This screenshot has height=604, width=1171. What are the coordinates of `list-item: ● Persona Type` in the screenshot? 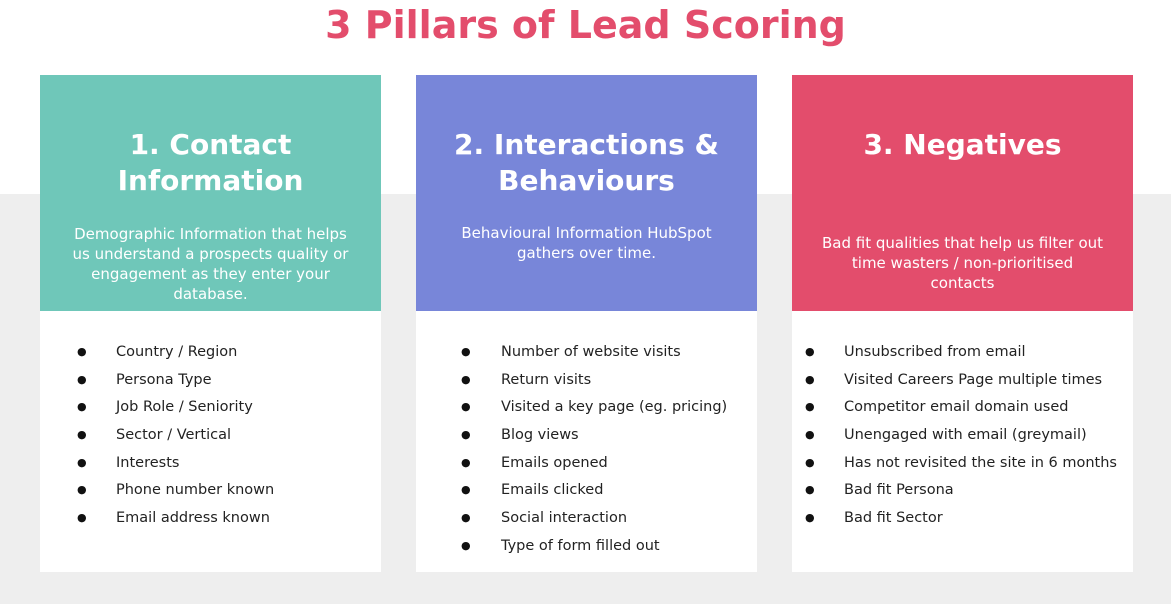 It's located at (210, 383).